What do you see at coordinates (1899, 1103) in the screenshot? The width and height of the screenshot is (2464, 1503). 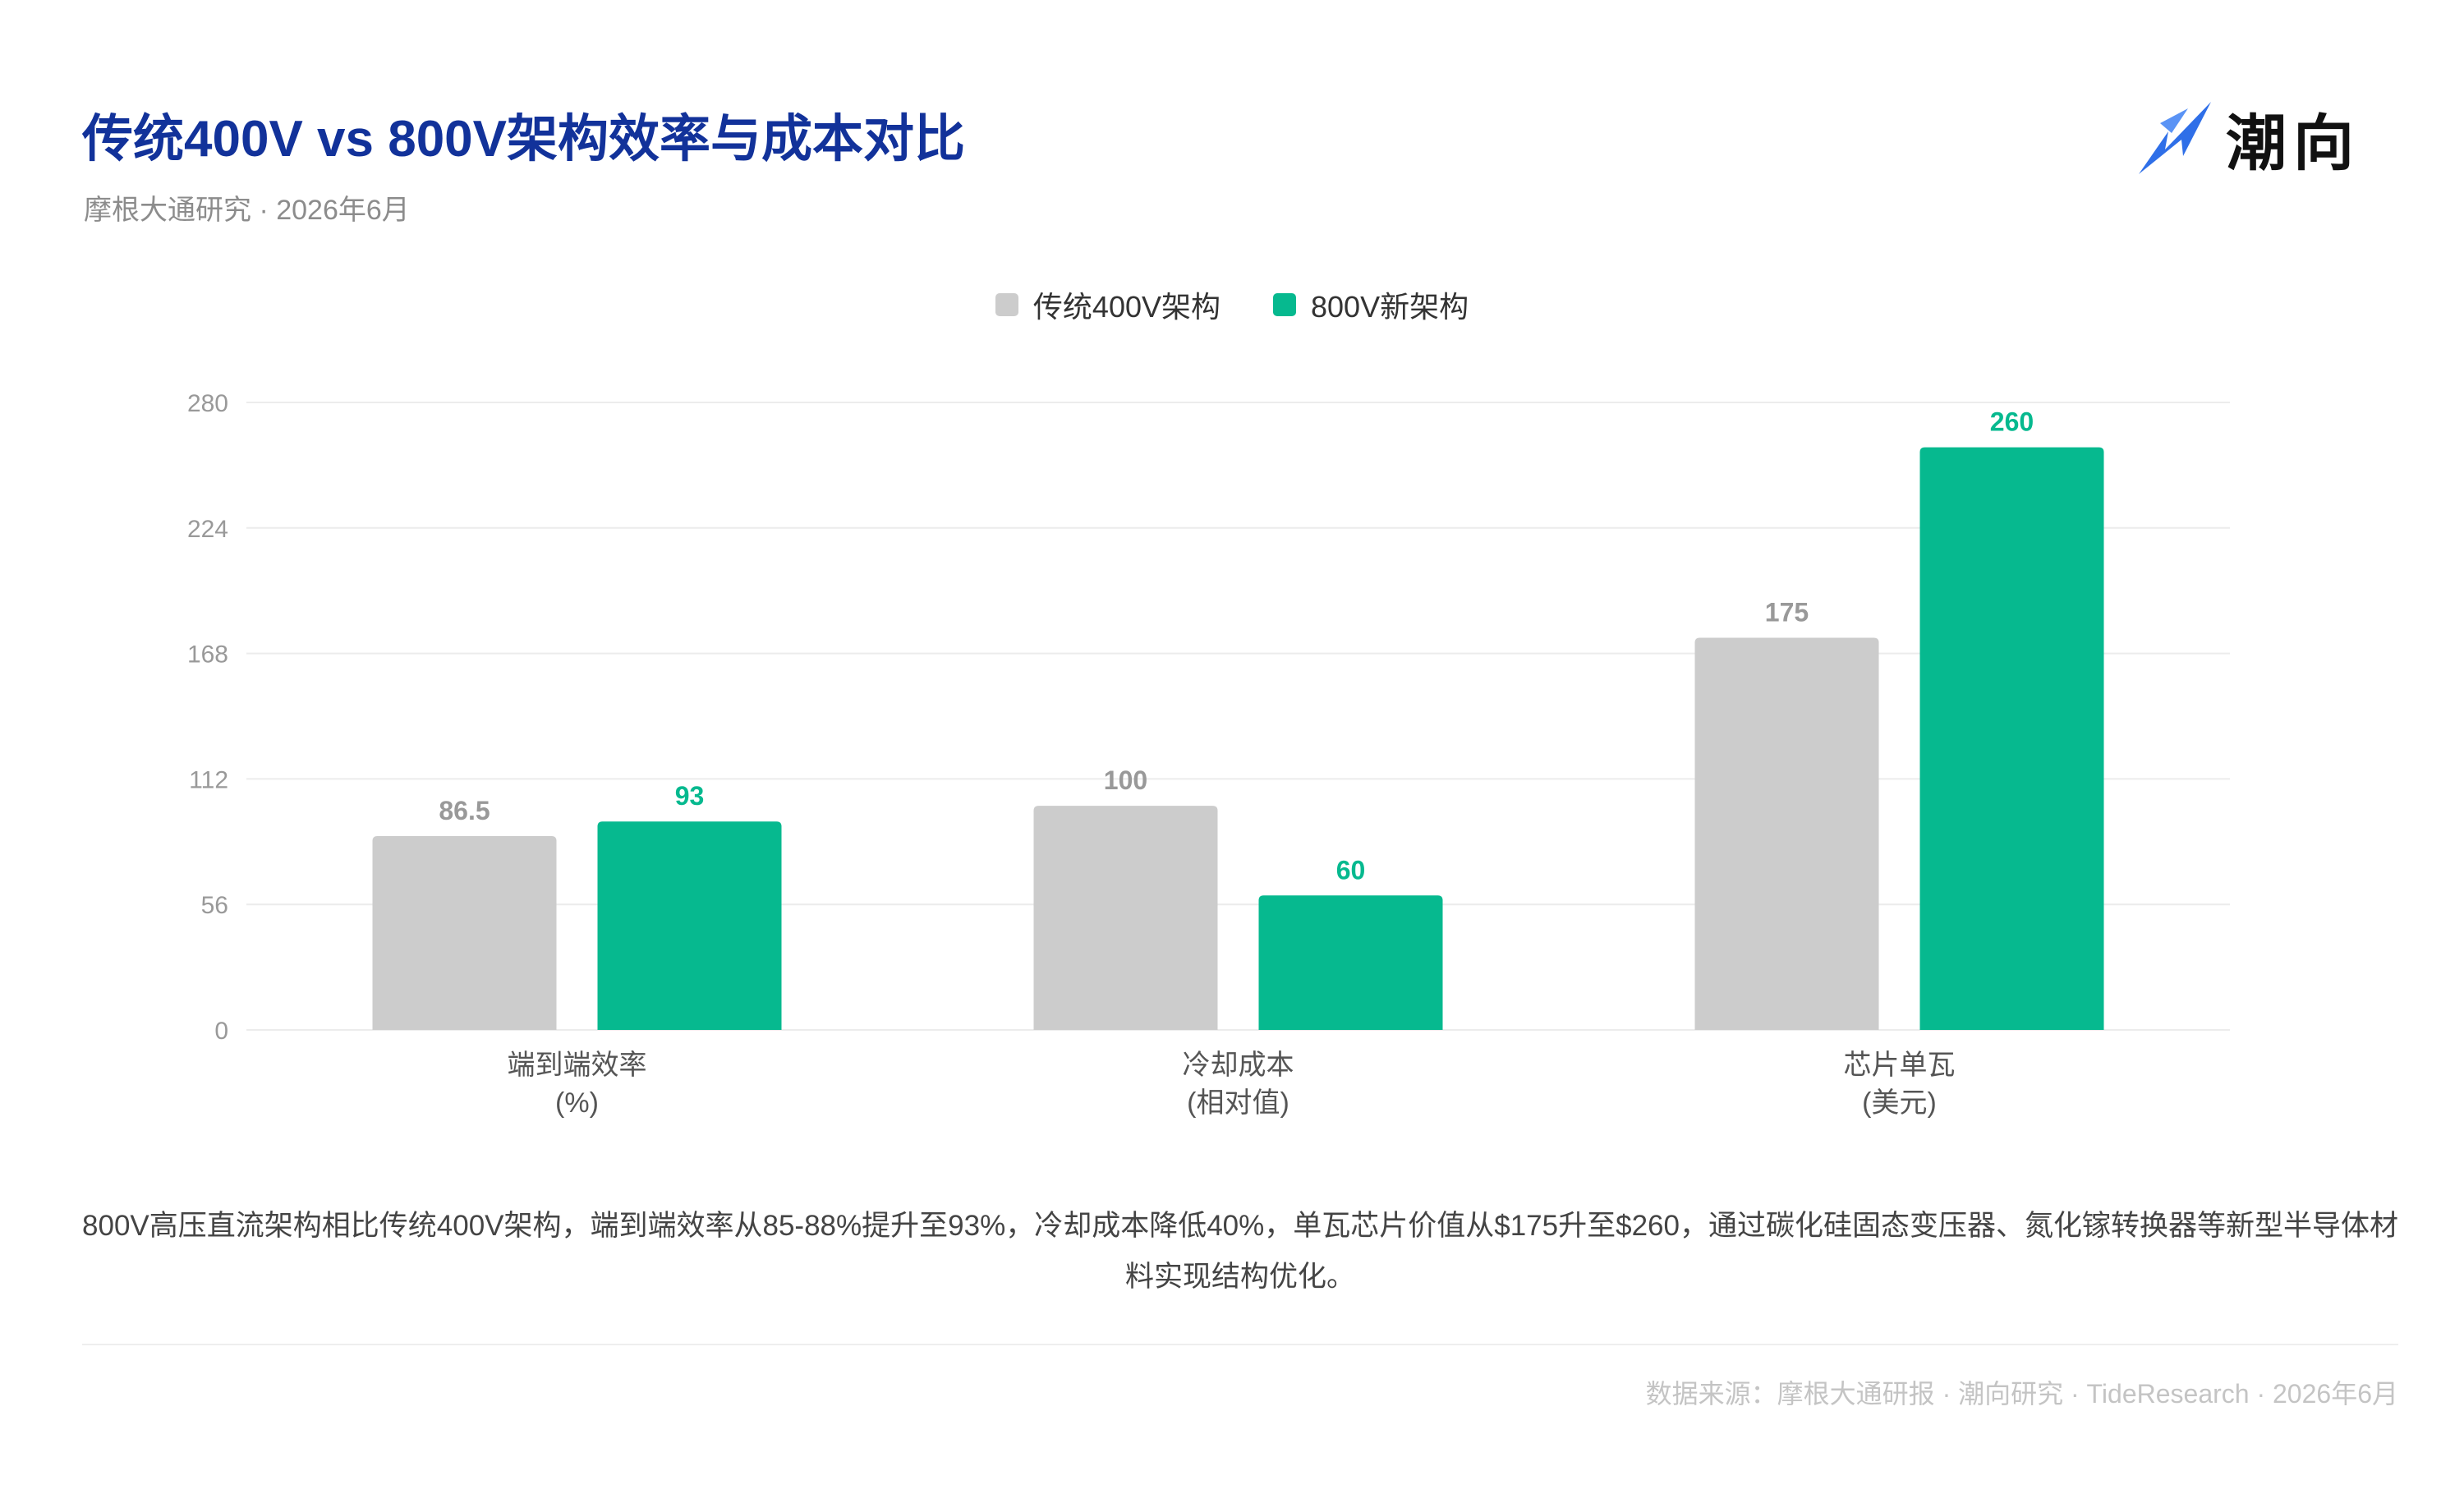 I see `x-tick-label: (美元)` at bounding box center [1899, 1103].